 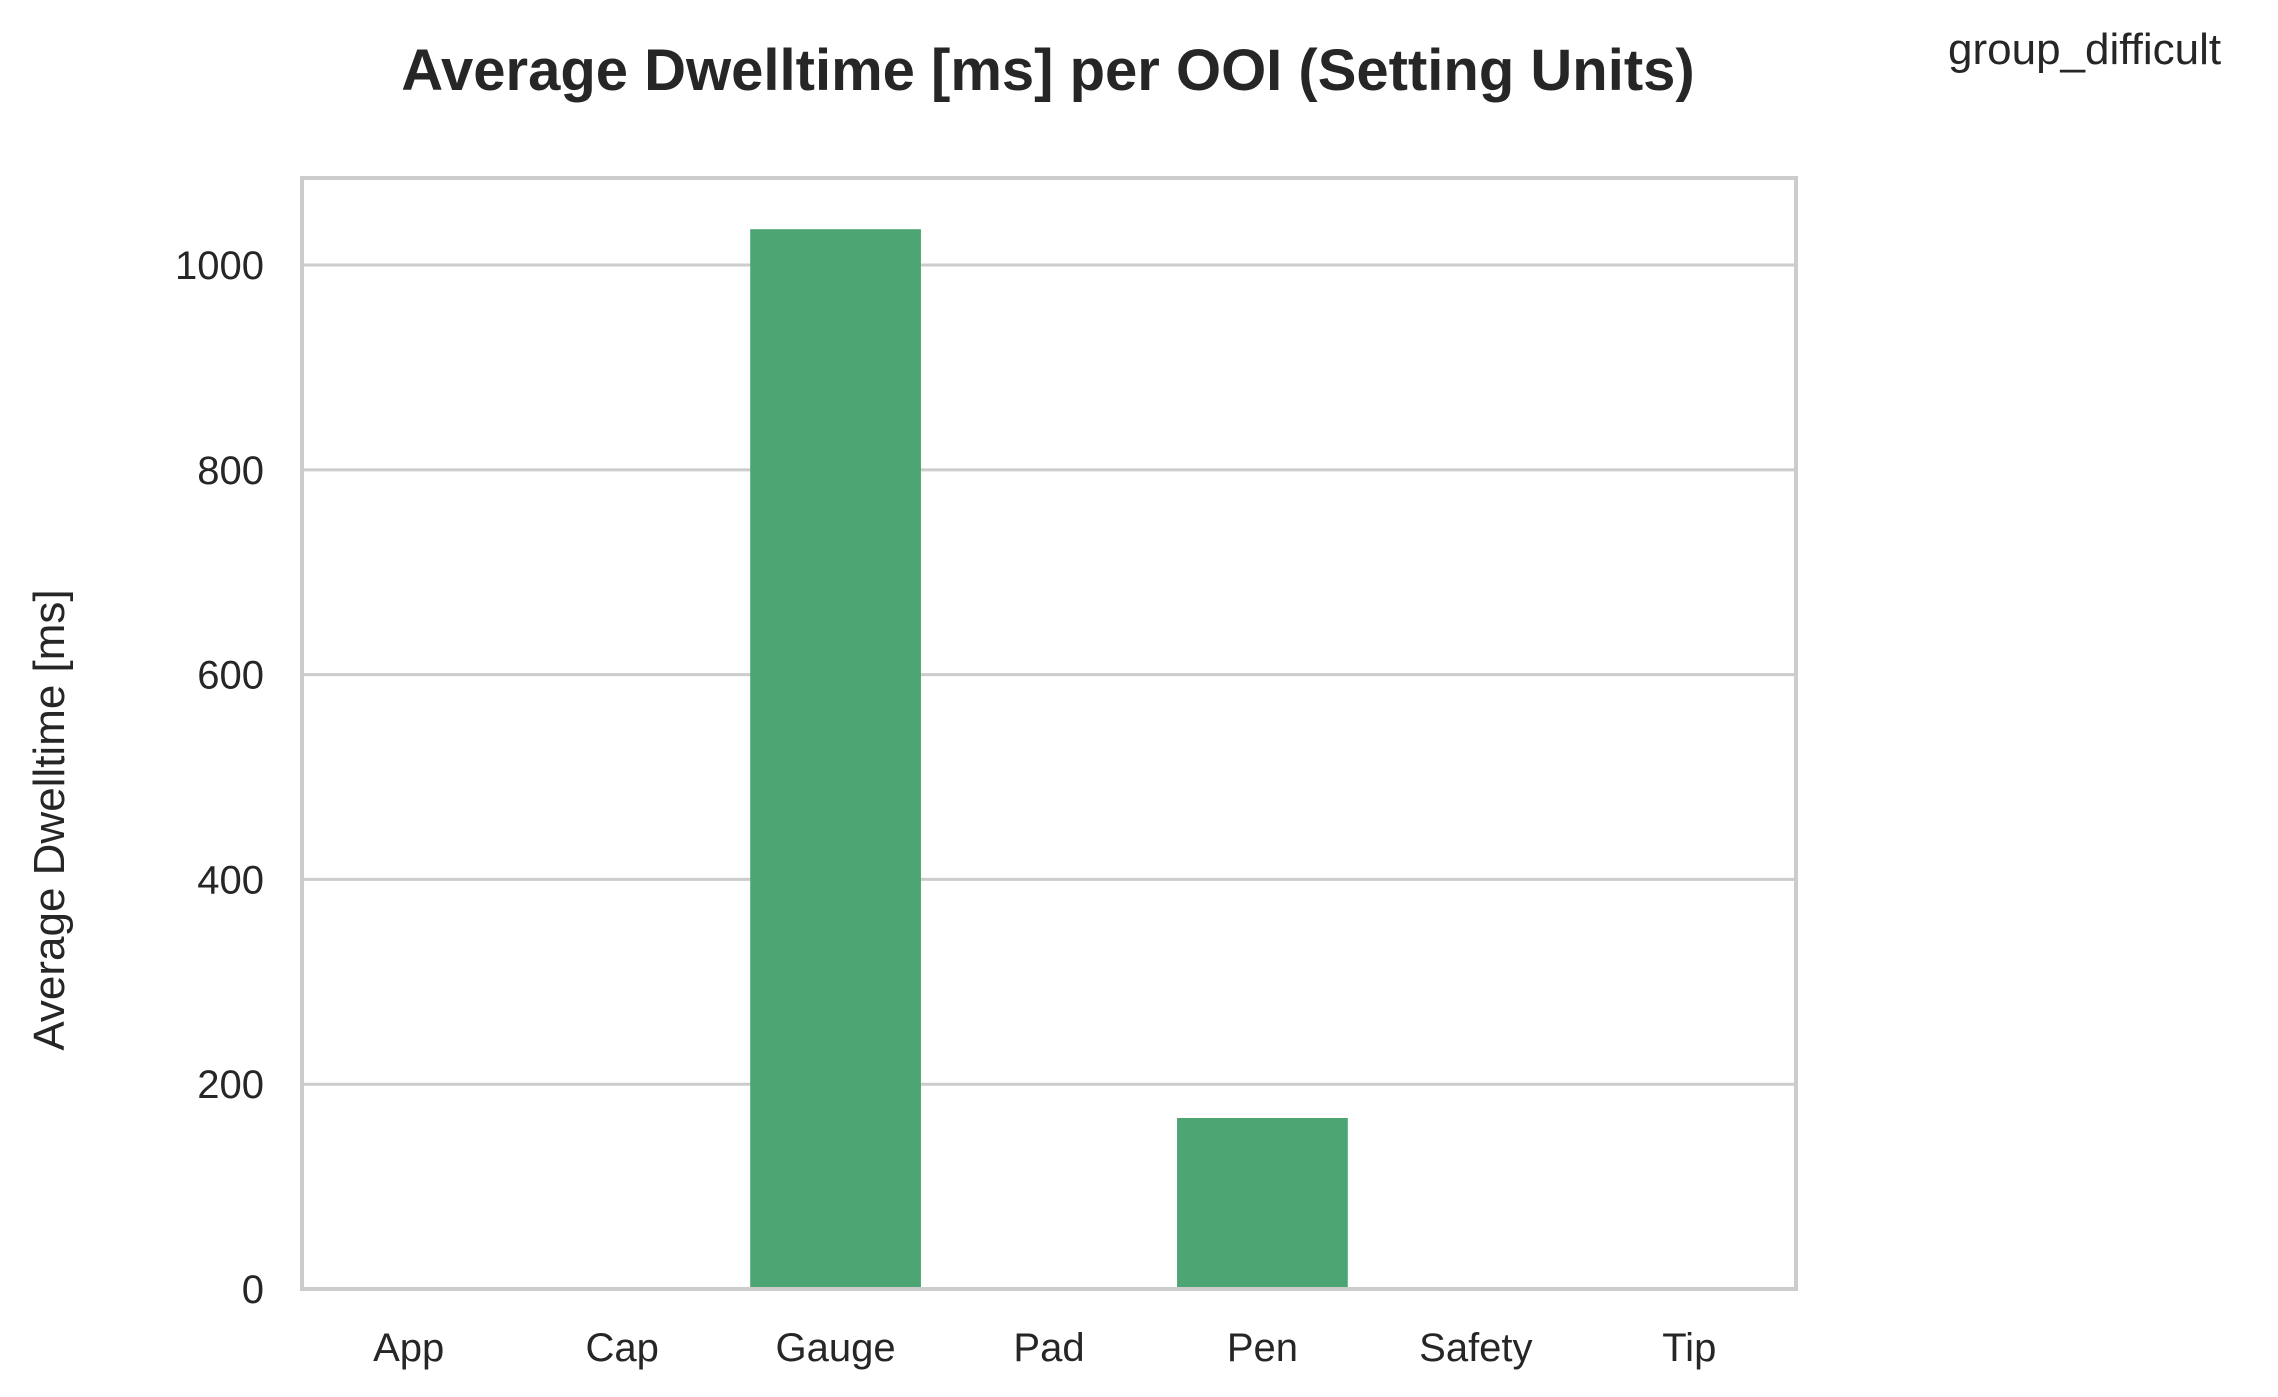 I want to click on y-tick-label-200: 200, so click(x=230, y=1085).